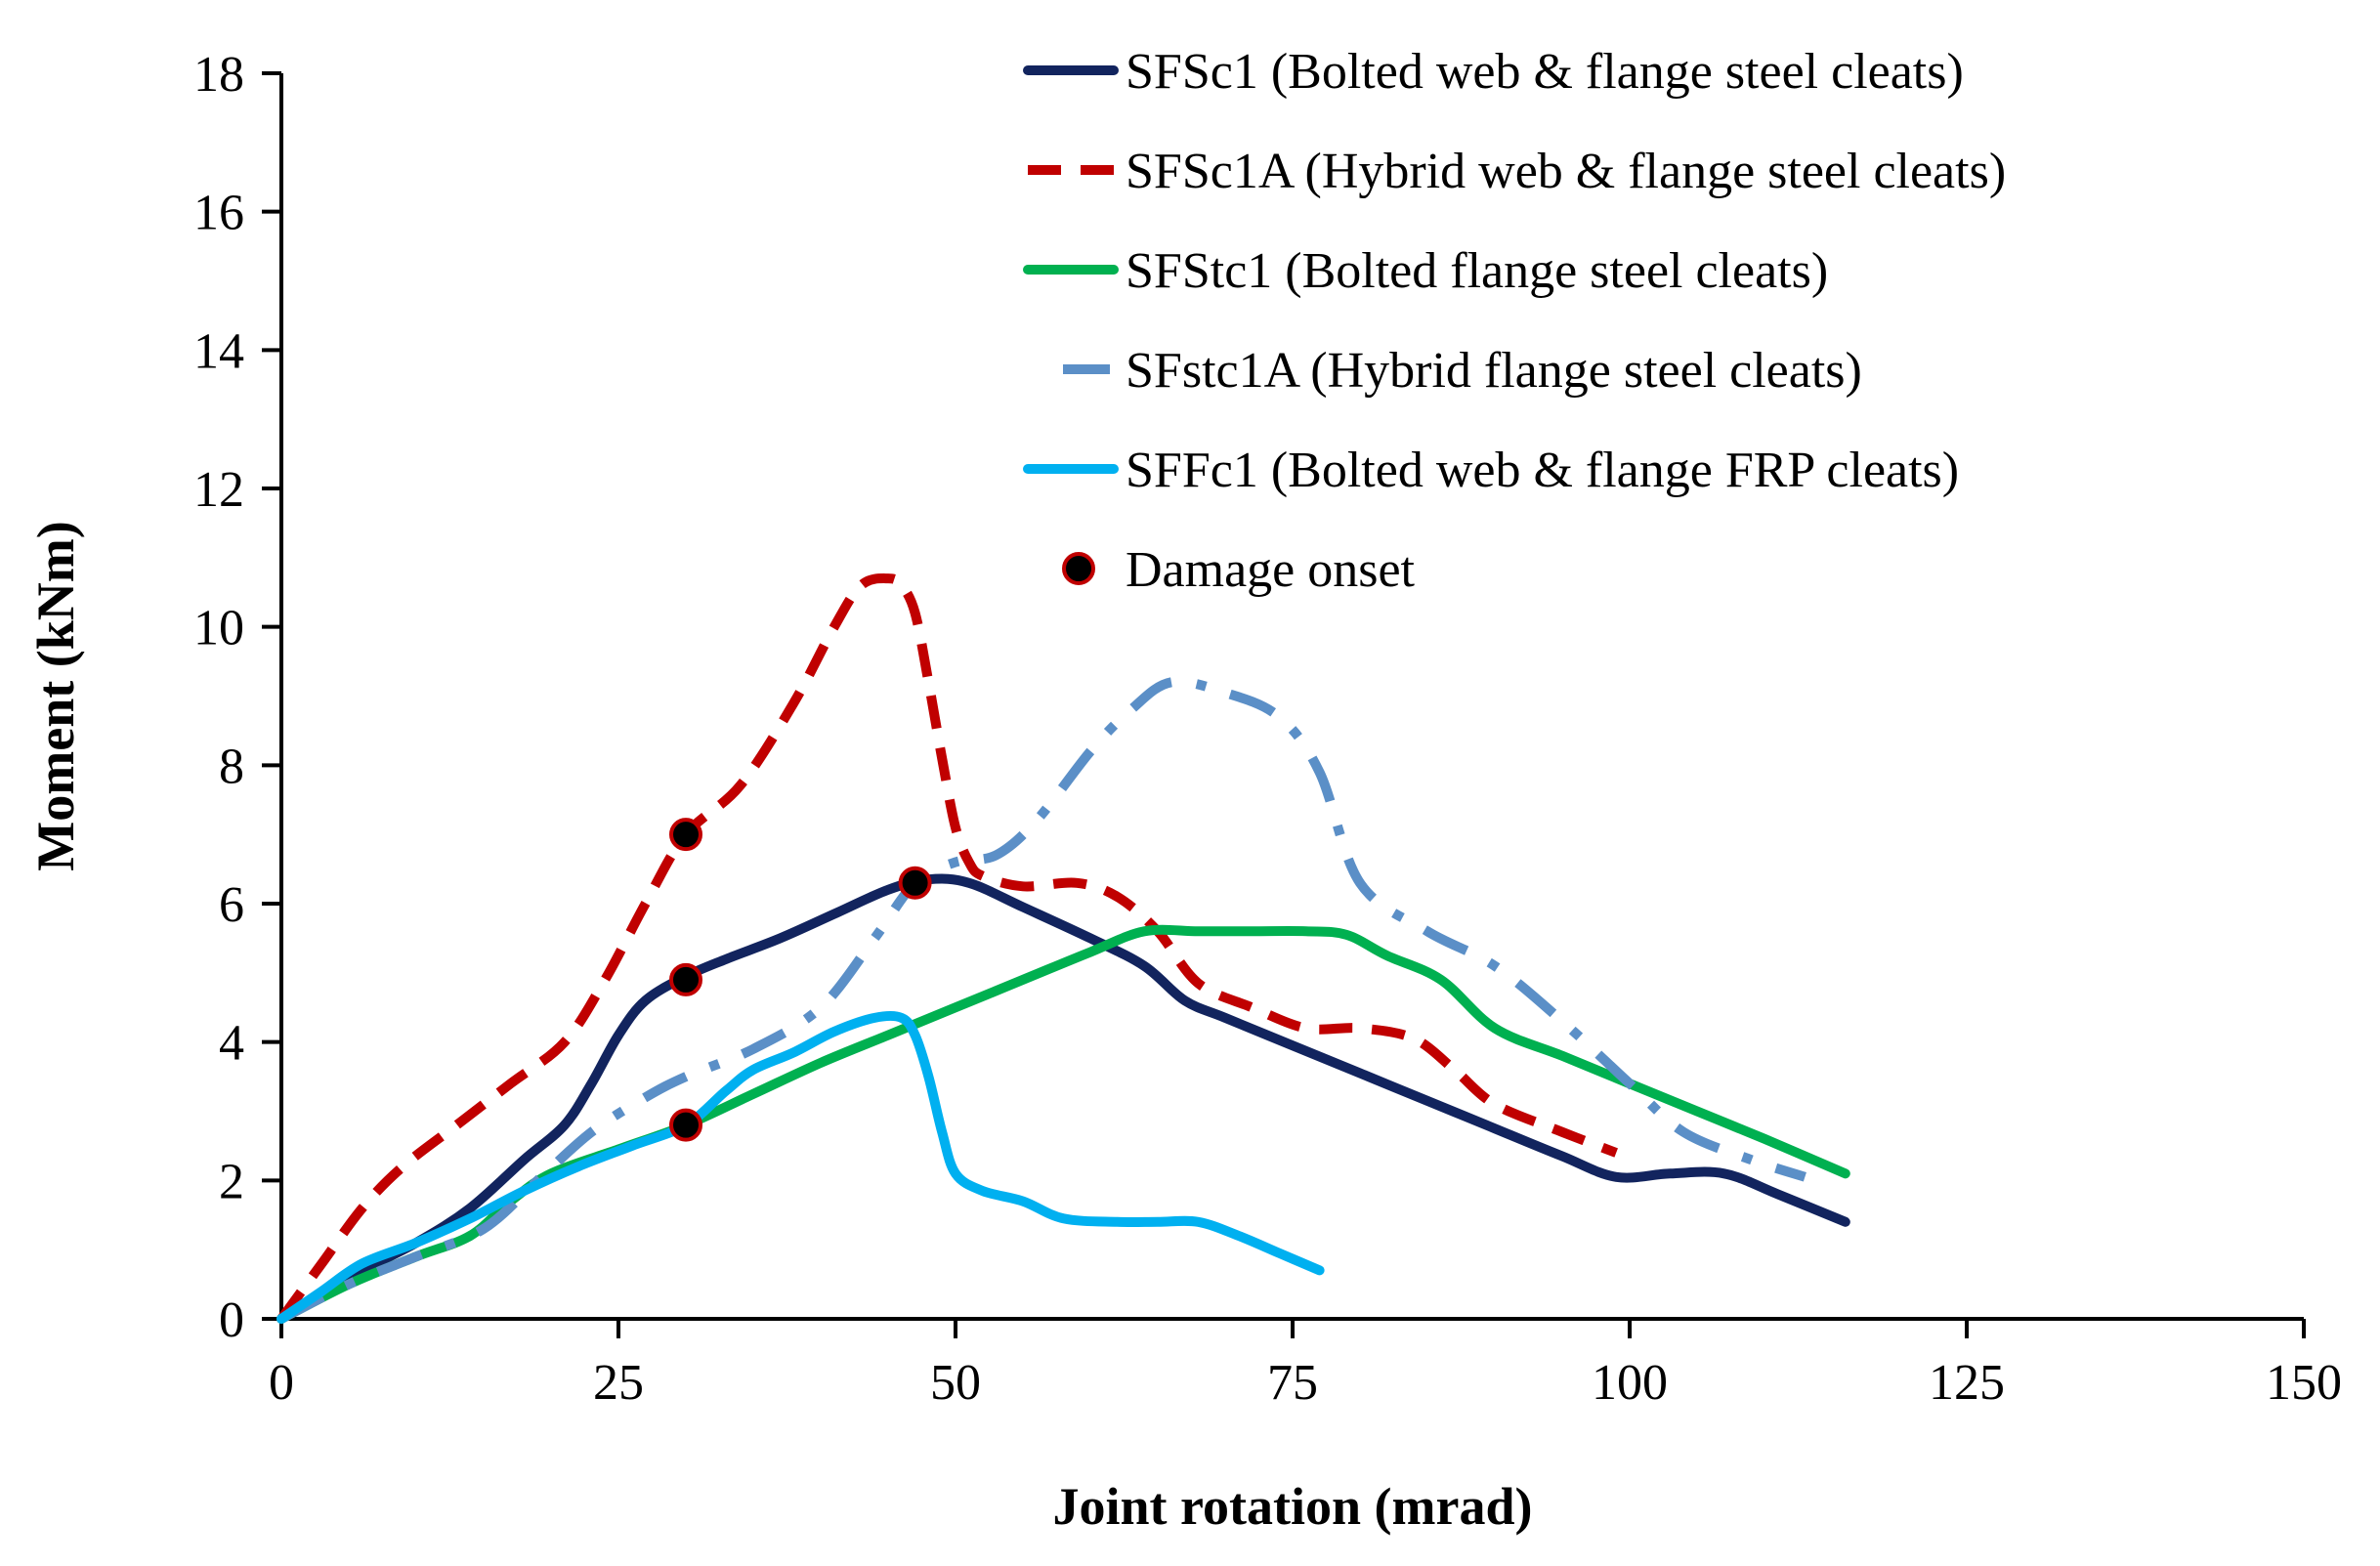 Image resolution: width=2380 pixels, height=1566 pixels. Describe the element at coordinates (1292, 1383) in the screenshot. I see `x-tick-label: 75` at that location.